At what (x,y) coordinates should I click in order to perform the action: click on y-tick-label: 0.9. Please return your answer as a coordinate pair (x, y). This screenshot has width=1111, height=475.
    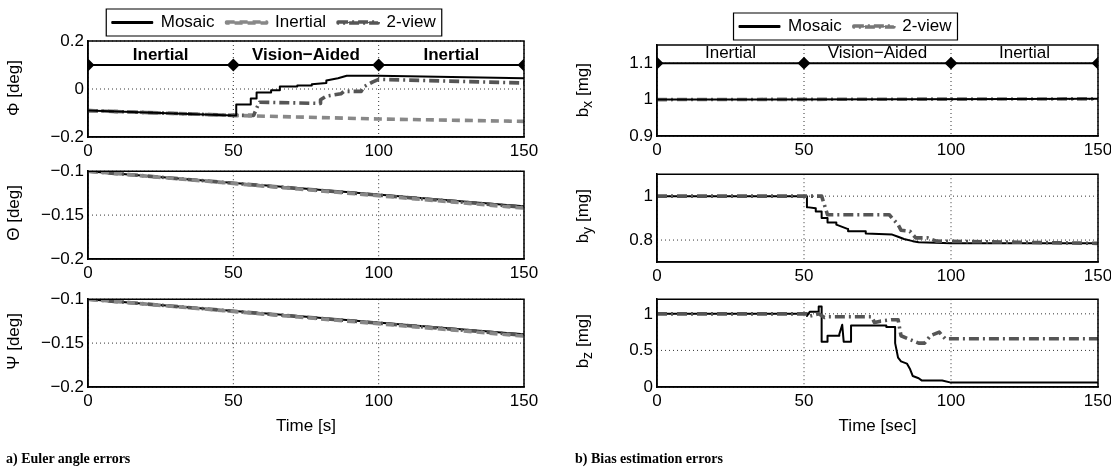
    Looking at the image, I should click on (641, 135).